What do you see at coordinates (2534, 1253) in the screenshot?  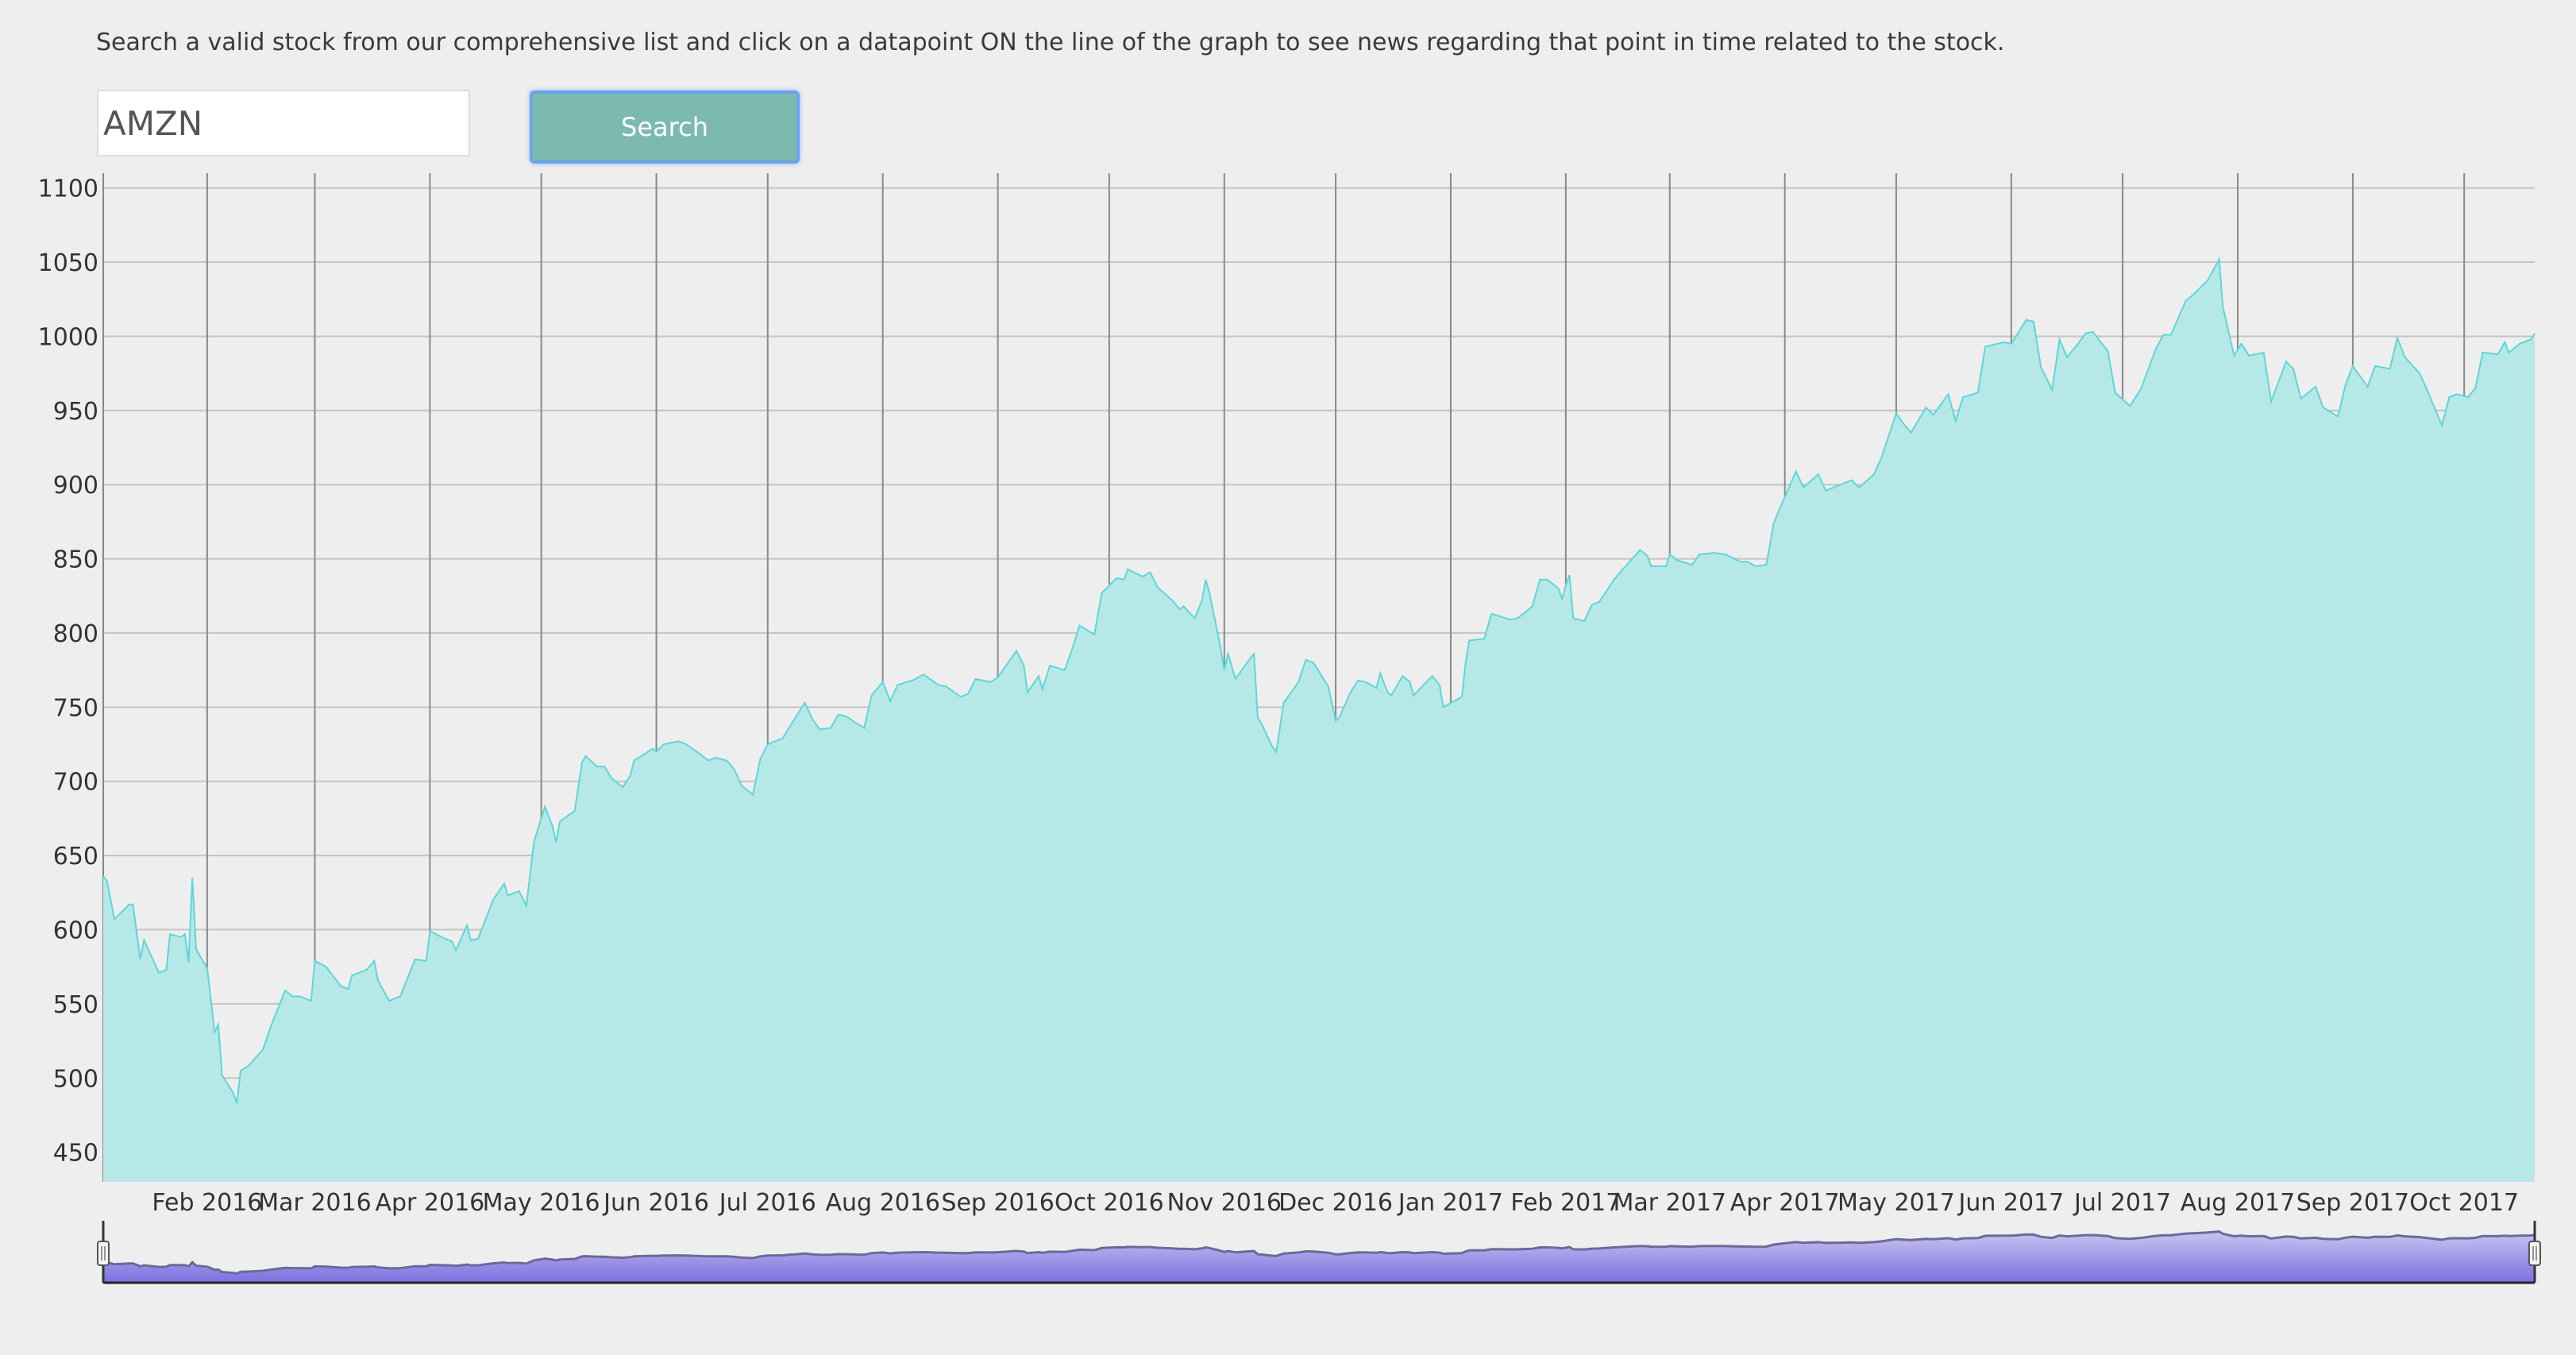 I see `navigator-right-handle` at bounding box center [2534, 1253].